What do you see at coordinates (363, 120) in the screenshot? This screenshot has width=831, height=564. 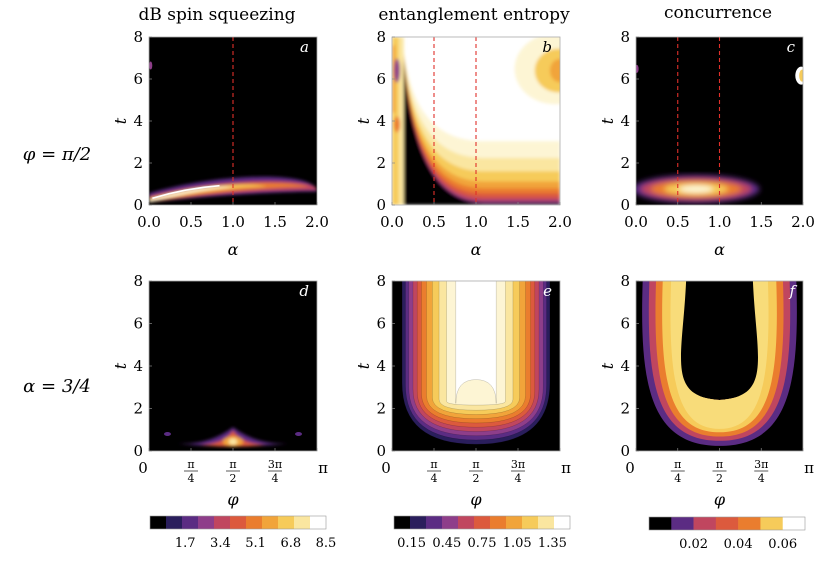 I see `ylabel-b: t` at bounding box center [363, 120].